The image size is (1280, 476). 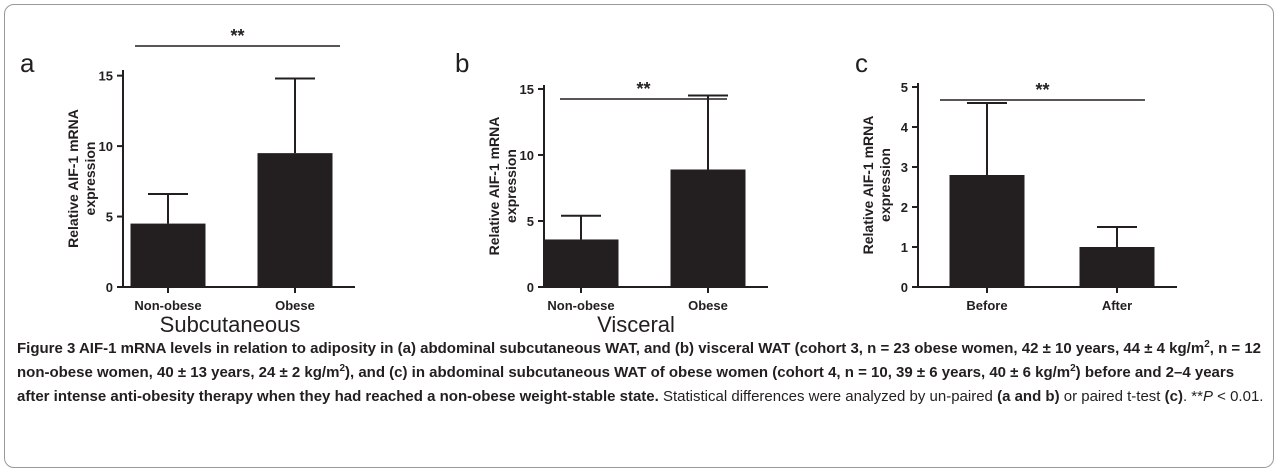 What do you see at coordinates (462, 63) in the screenshot?
I see `panel-label: b` at bounding box center [462, 63].